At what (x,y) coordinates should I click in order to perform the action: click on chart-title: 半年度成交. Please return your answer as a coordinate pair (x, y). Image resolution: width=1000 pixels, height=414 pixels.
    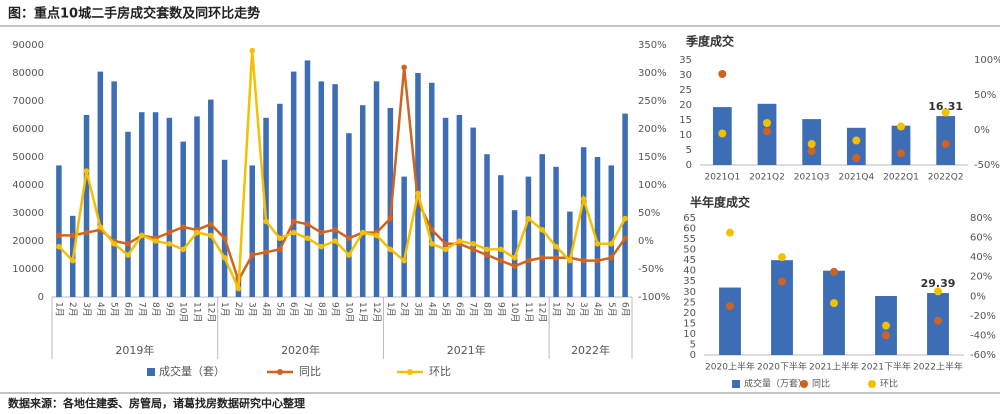
    Looking at the image, I should click on (720, 202).